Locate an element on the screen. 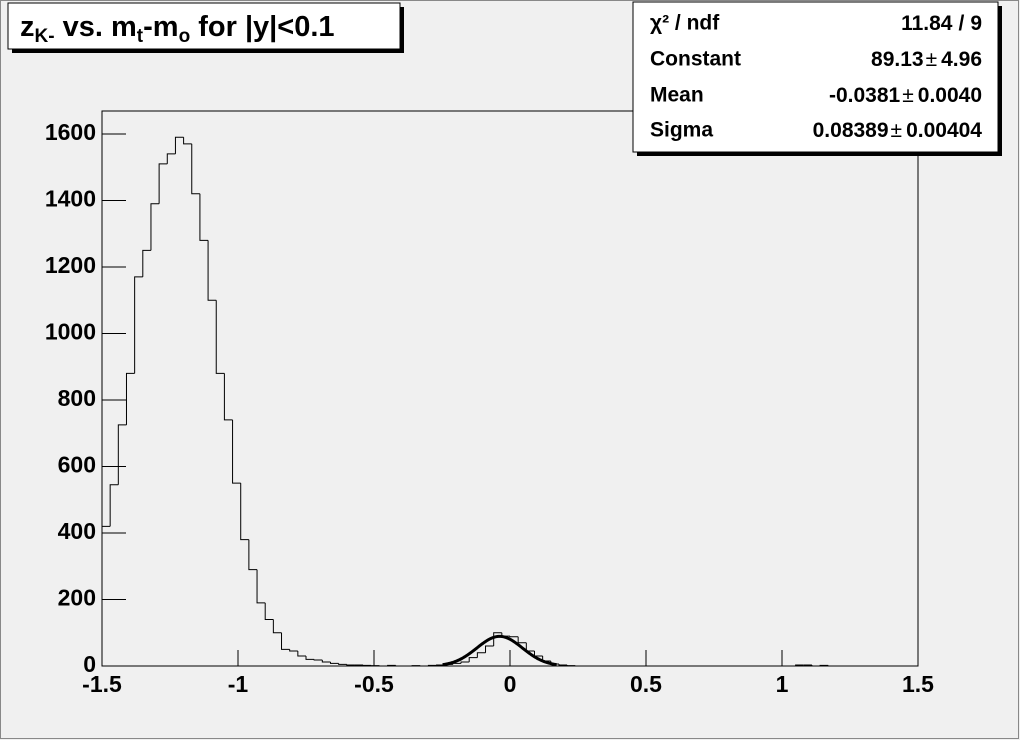 The width and height of the screenshot is (1020, 740). stats-box is located at coordinates (815, 77).